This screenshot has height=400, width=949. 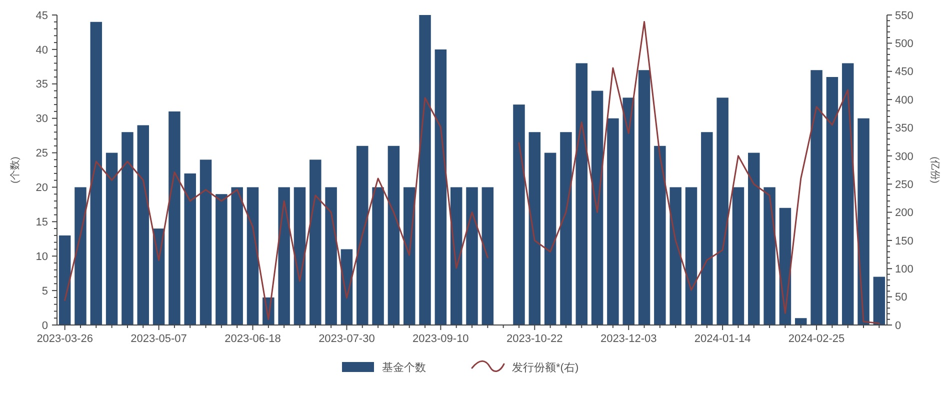 I want to click on x-tick-label: 2023-10-22, so click(x=534, y=339).